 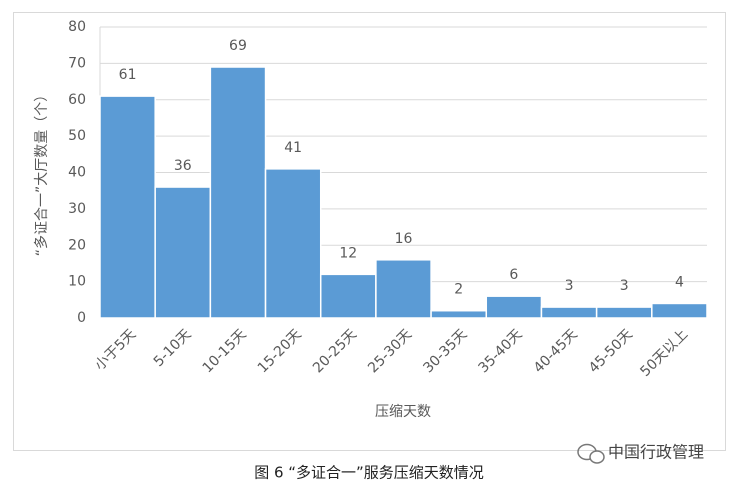 What do you see at coordinates (591, 453) in the screenshot?
I see `watermark-icon` at bounding box center [591, 453].